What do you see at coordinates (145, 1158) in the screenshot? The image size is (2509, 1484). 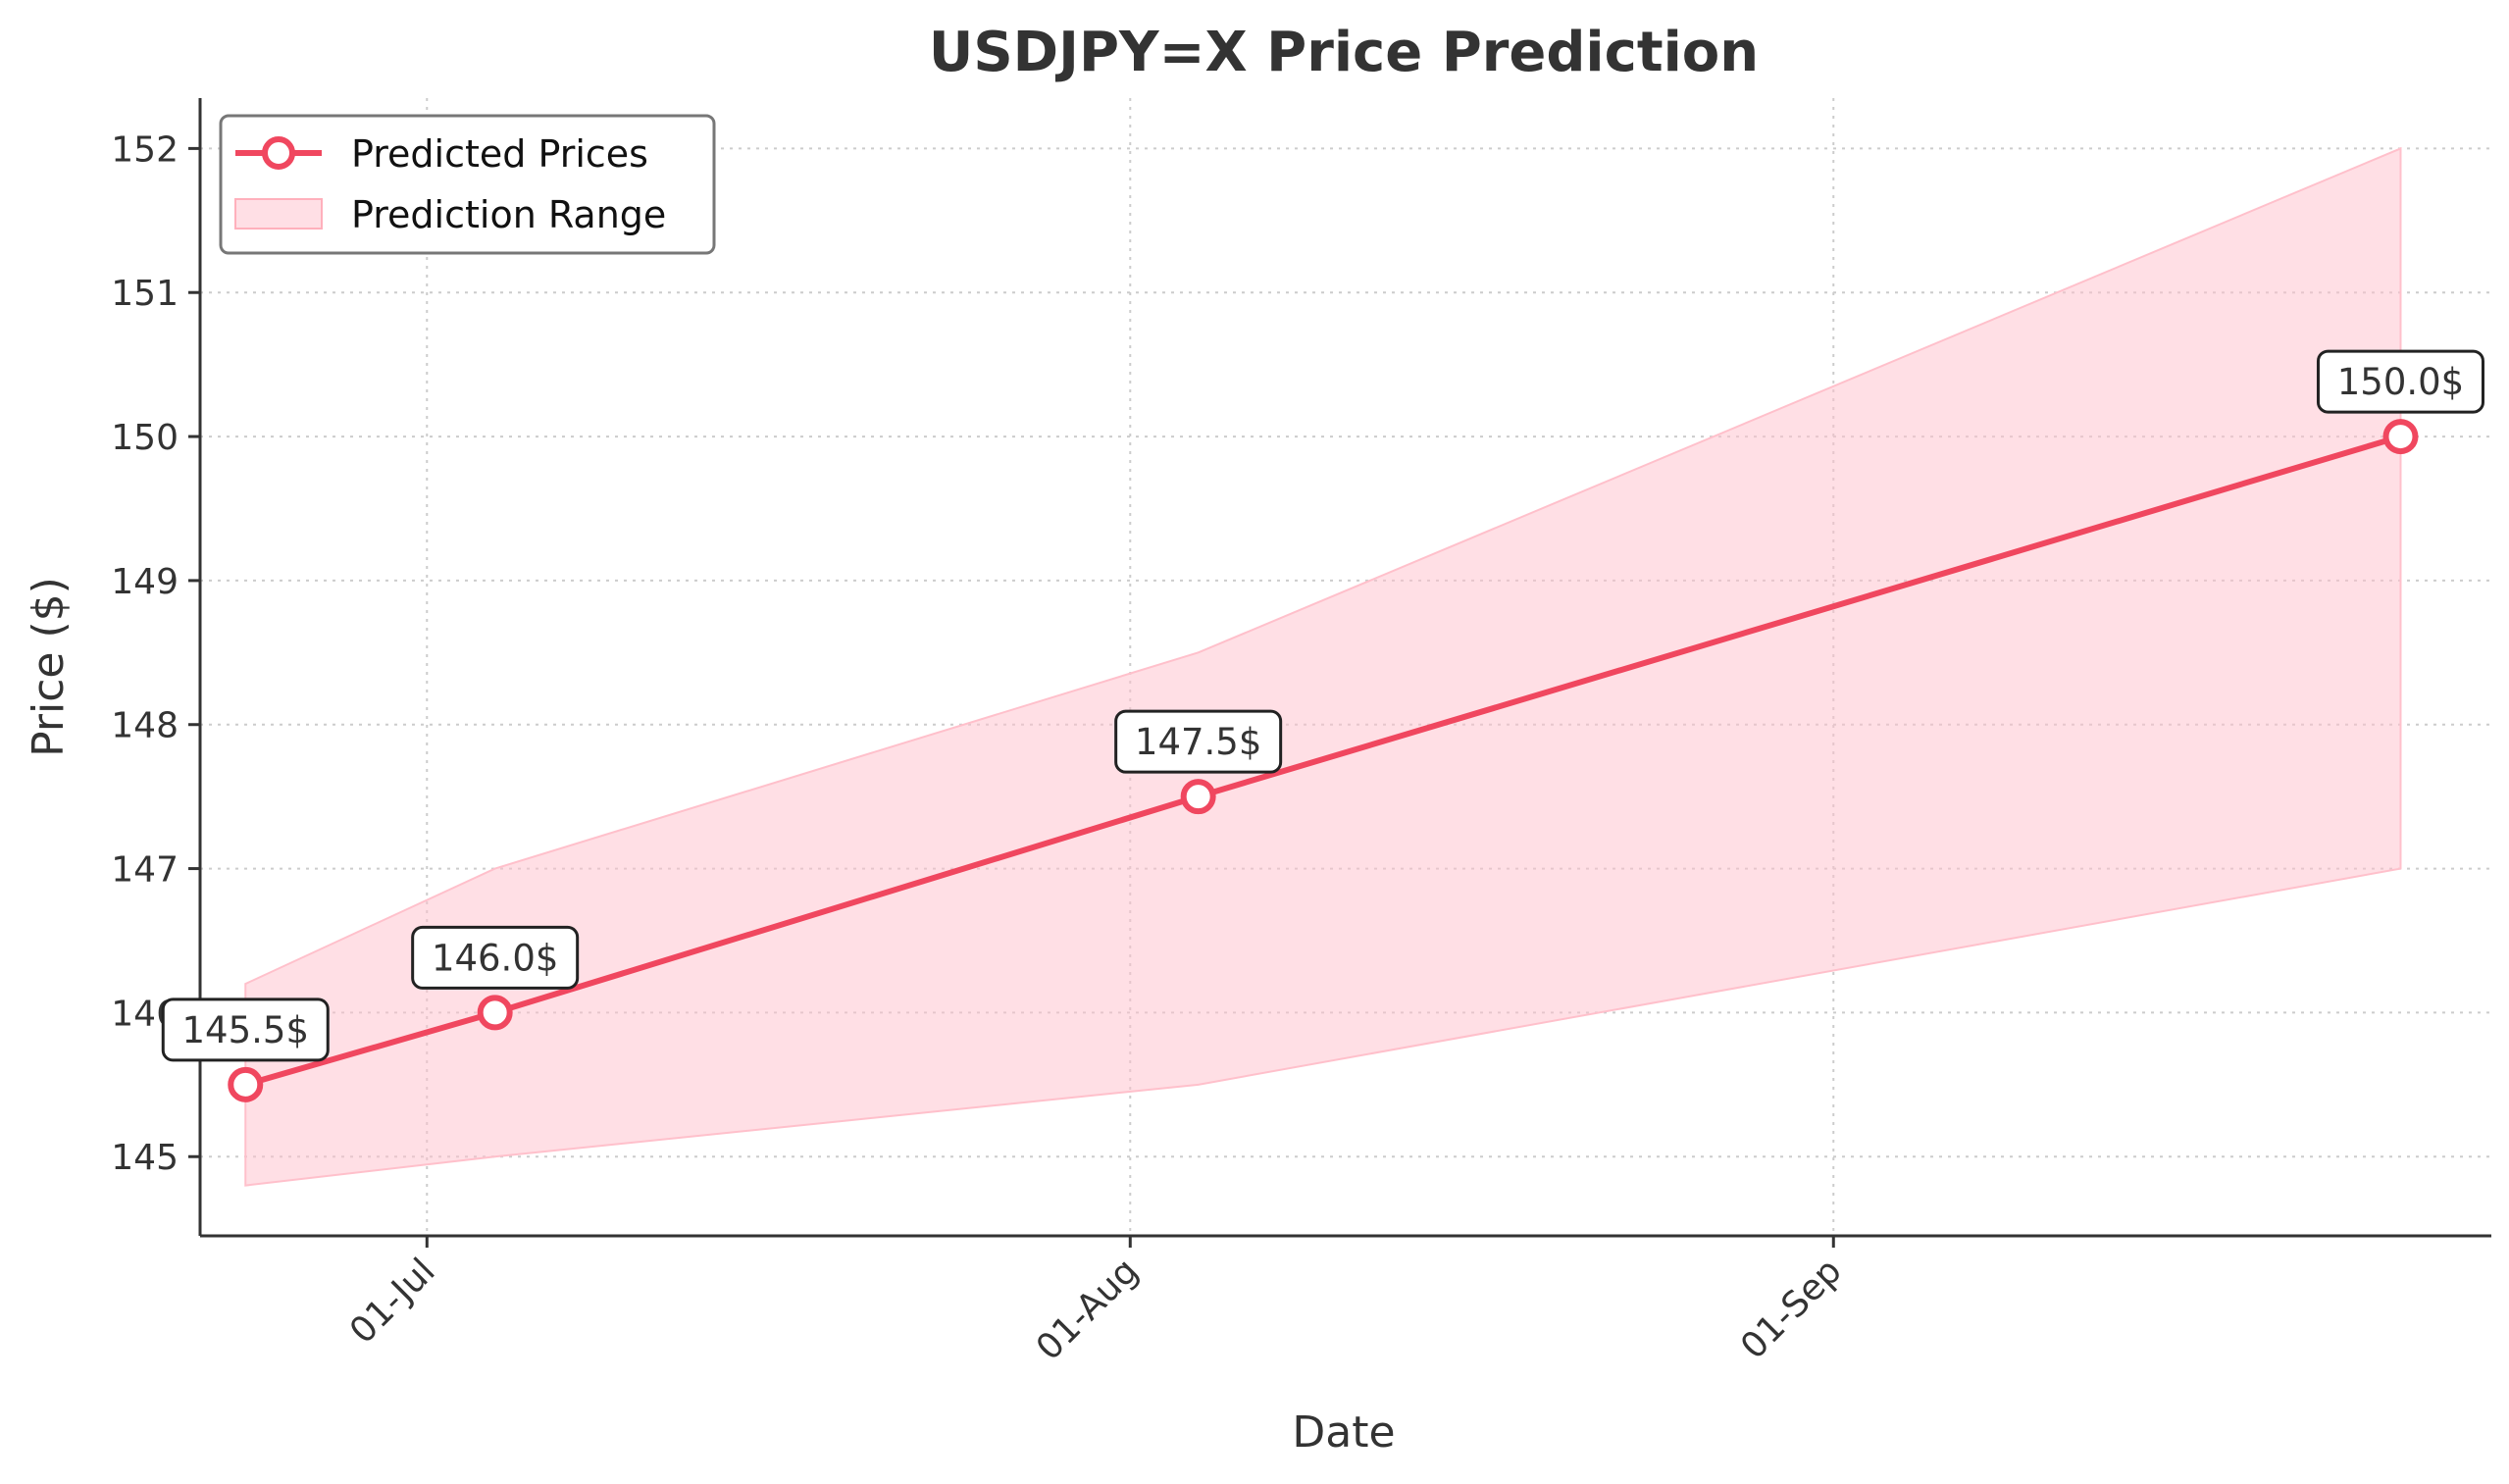 I see `y-tick-label: 145` at bounding box center [145, 1158].